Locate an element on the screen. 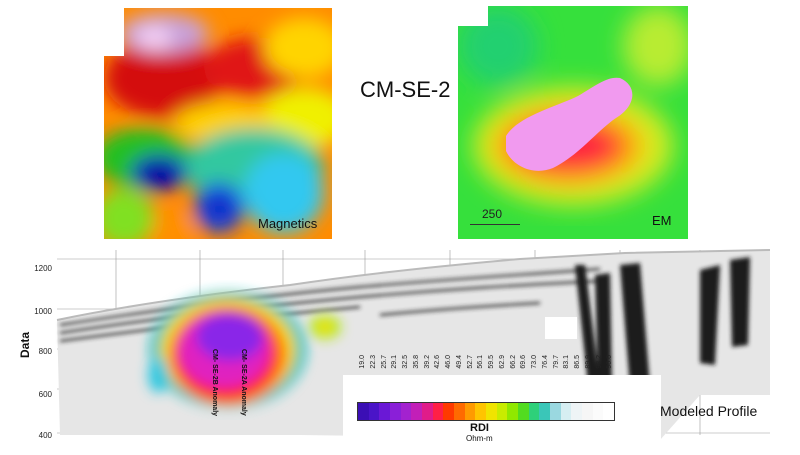 This screenshot has width=800, height=455. legend-tick-label: 96.6 is located at coordinates (610, 362).